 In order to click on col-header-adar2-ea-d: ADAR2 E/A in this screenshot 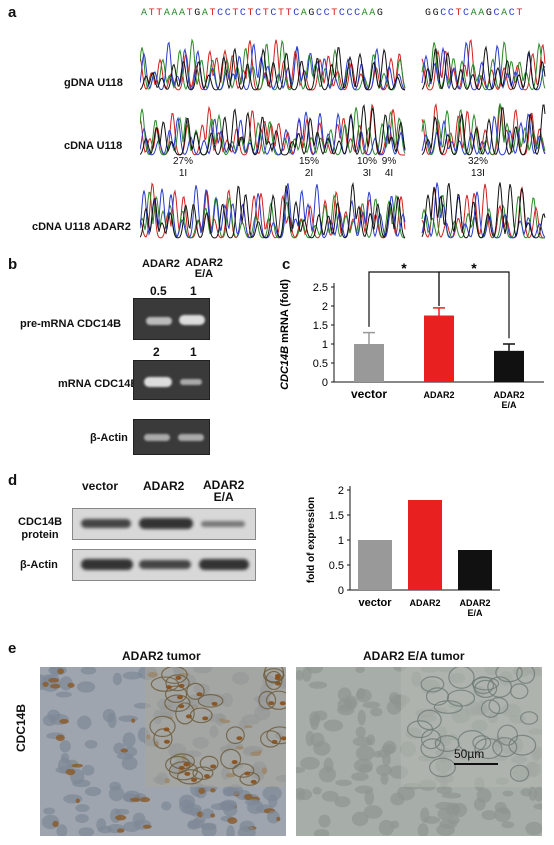, I will do `click(224, 491)`.